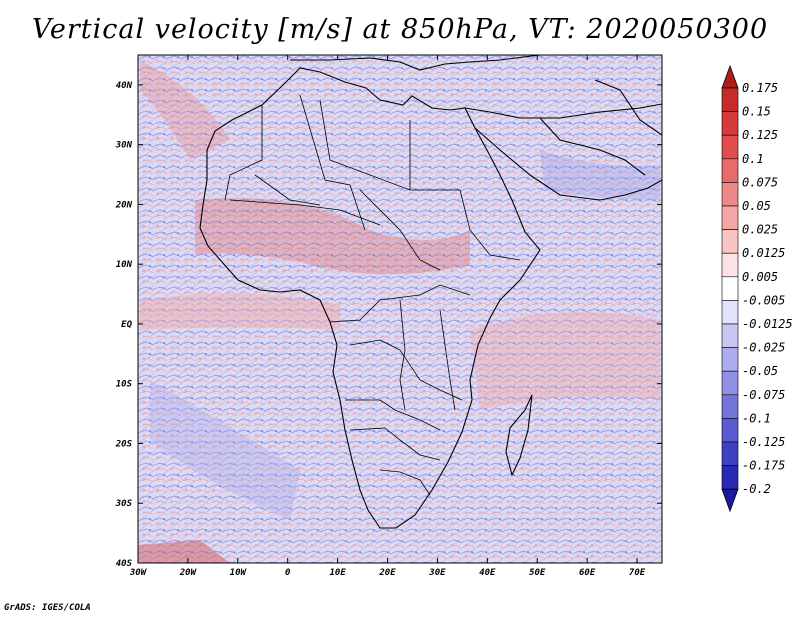  Describe the element at coordinates (337, 573) in the screenshot. I see `lon-tick-label: 10E` at that location.